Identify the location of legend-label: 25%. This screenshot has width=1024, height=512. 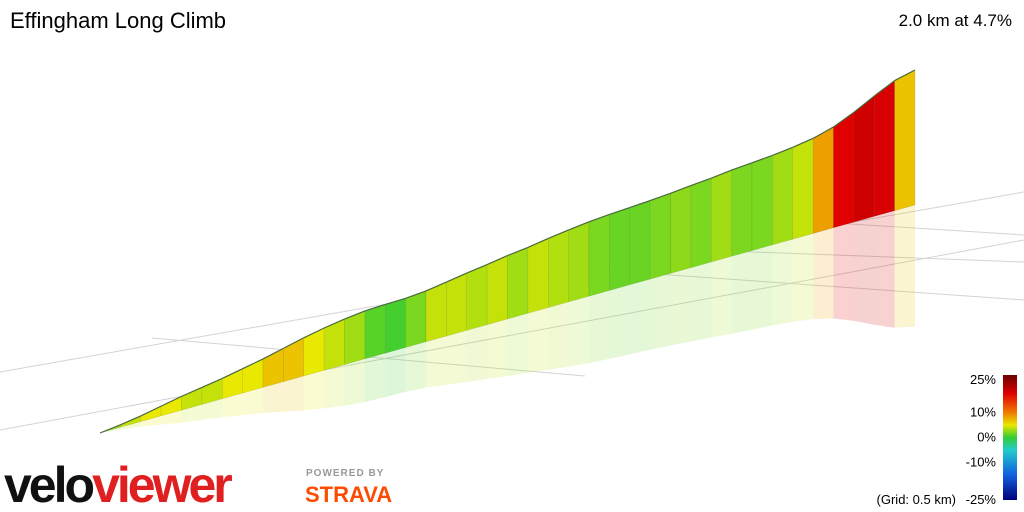
(983, 379).